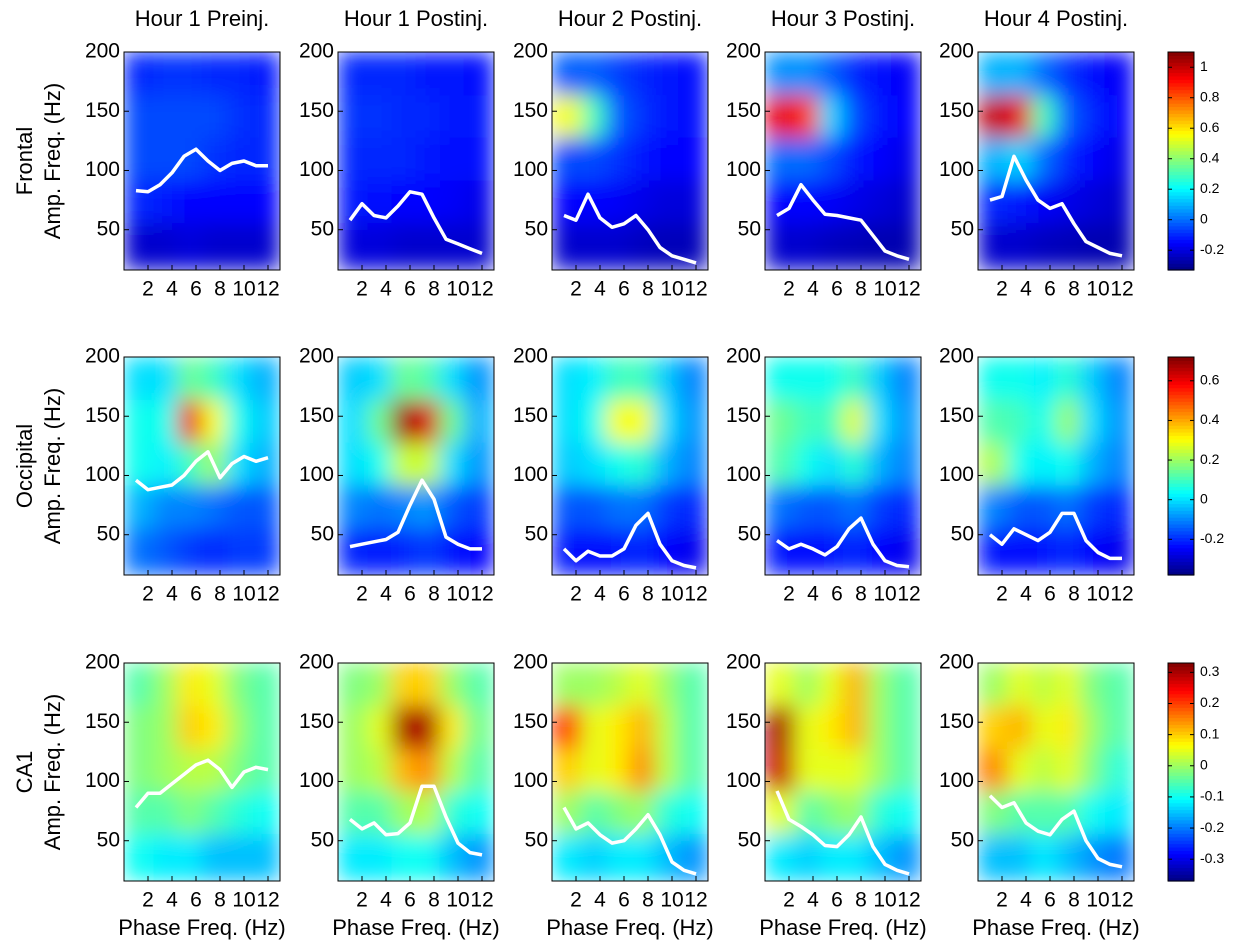  I want to click on colorbar-tick-label: 0.8, so click(1210, 96).